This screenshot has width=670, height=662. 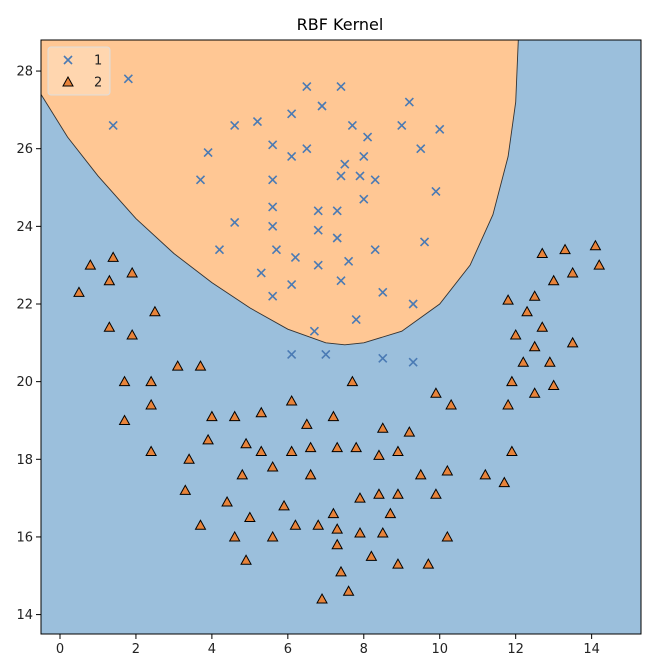 I want to click on x-tick-label: 8, so click(x=364, y=649).